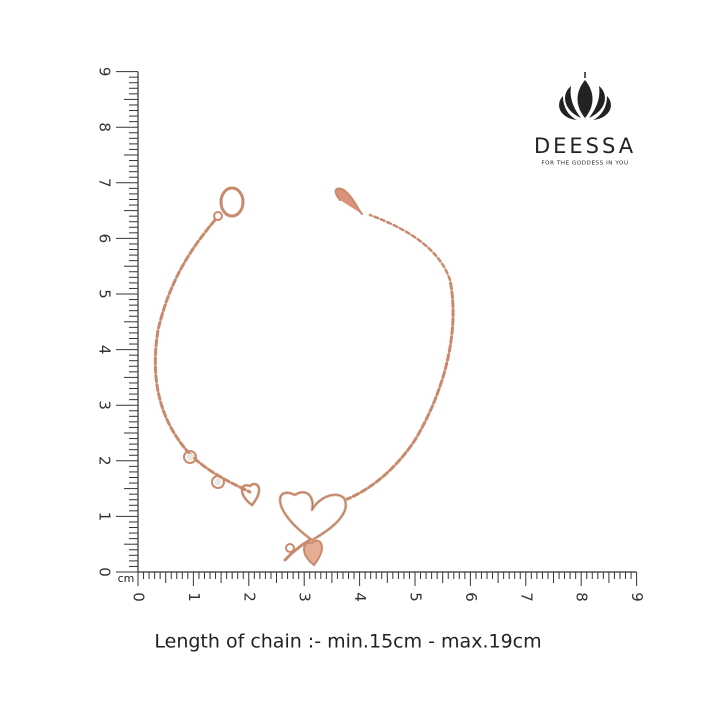 The height and width of the screenshot is (720, 720). Describe the element at coordinates (584, 164) in the screenshot. I see `brand-tagline: FOR THE GODDESS IN YOU` at that location.